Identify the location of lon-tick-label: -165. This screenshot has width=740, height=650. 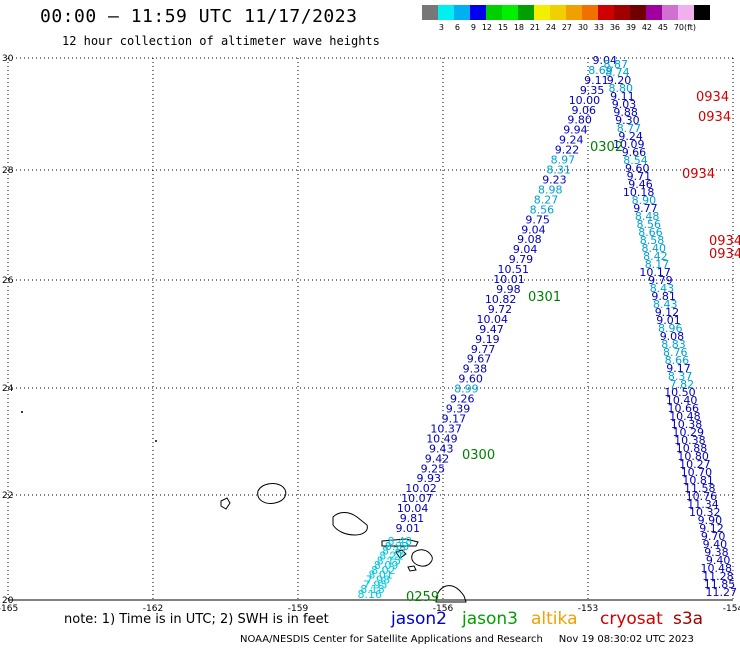
(9, 609).